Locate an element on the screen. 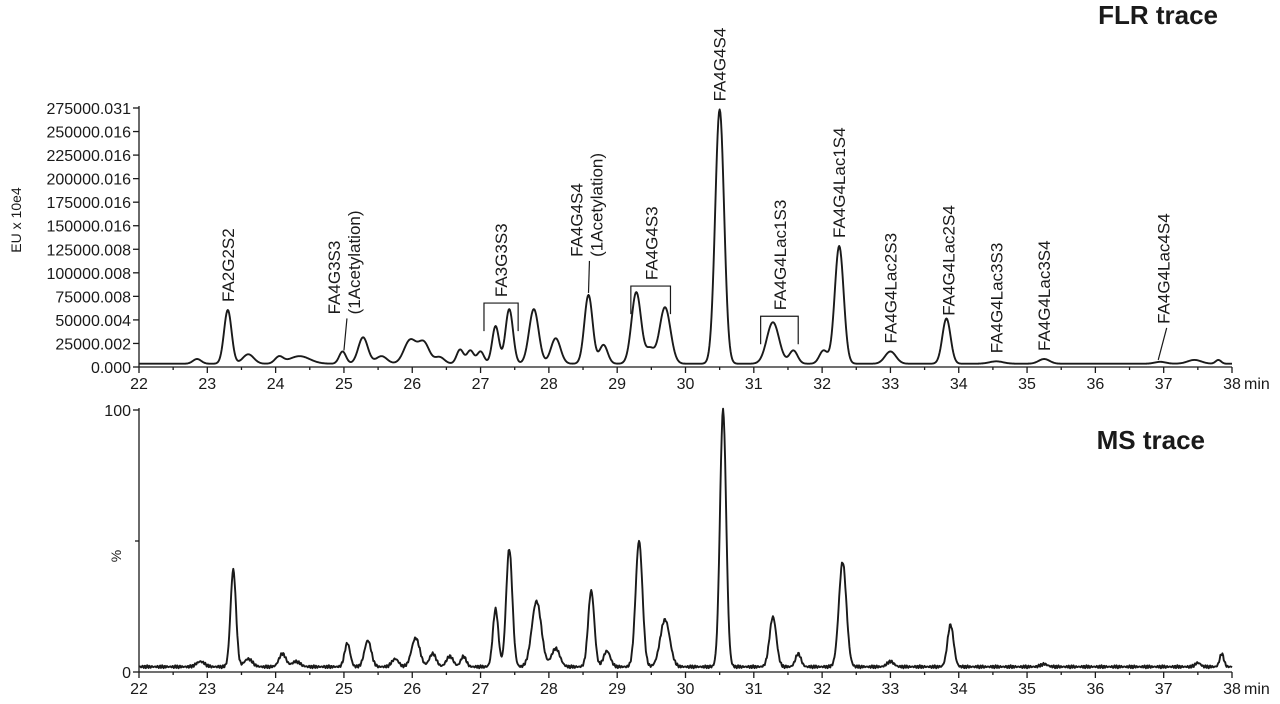 The height and width of the screenshot is (704, 1280). flr-x-tick-label: 38 is located at coordinates (1232, 384).